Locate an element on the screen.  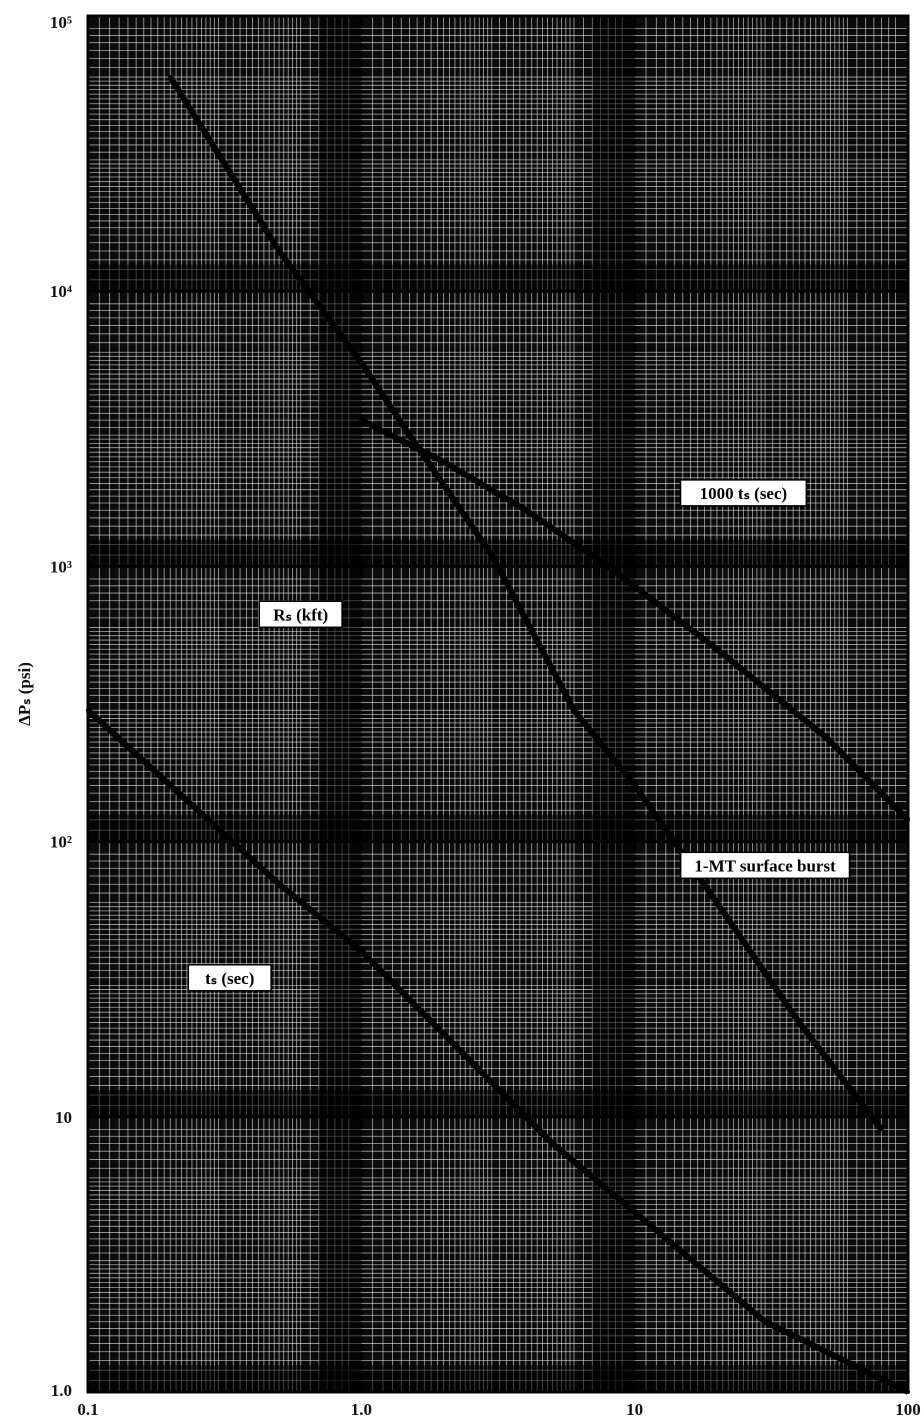
x-tick-label: 1.0 is located at coordinates (361, 1409).